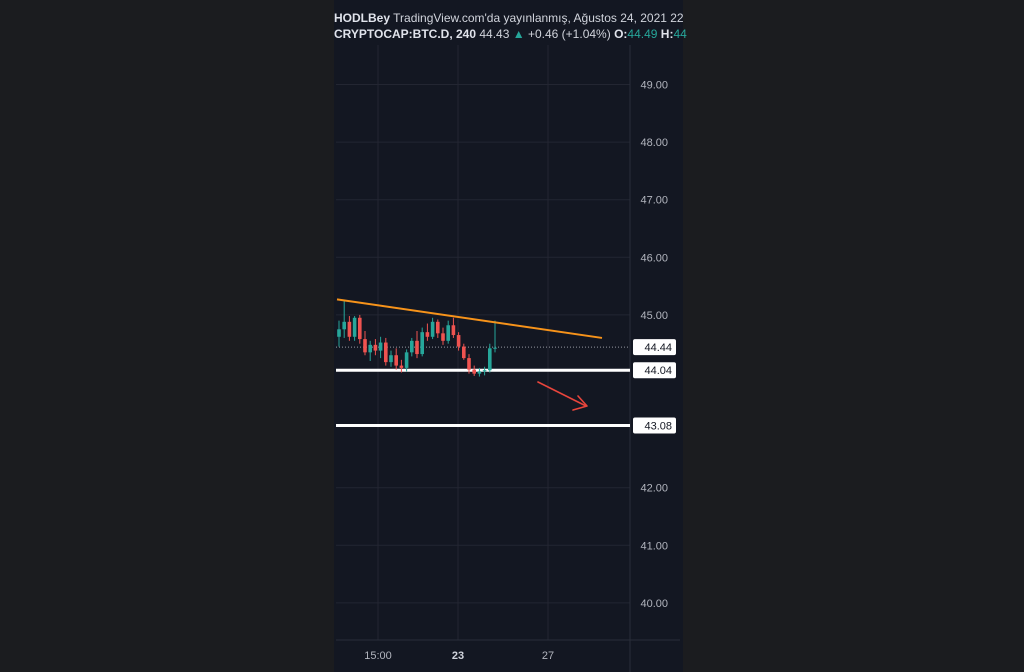  I want to click on support-levels, so click(483, 386).